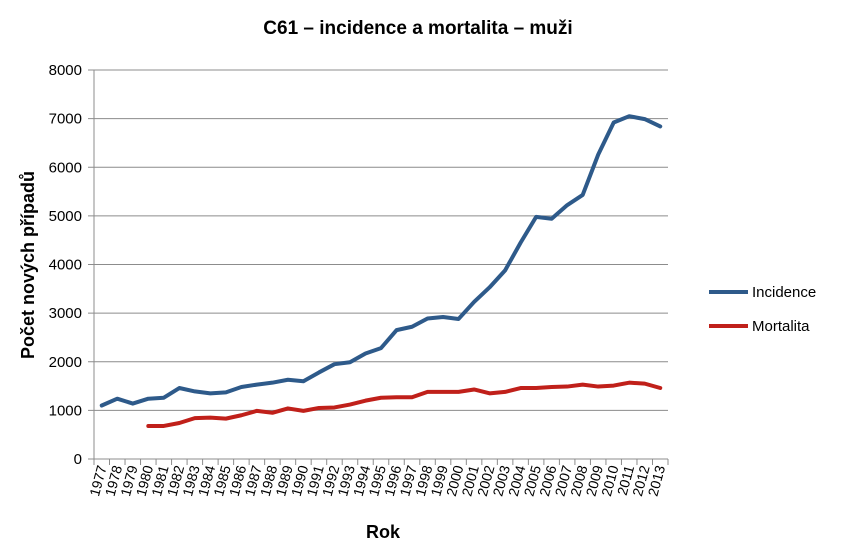 This screenshot has width=842, height=556. What do you see at coordinates (501, 480) in the screenshot?
I see `x-tick-label: 2003` at bounding box center [501, 480].